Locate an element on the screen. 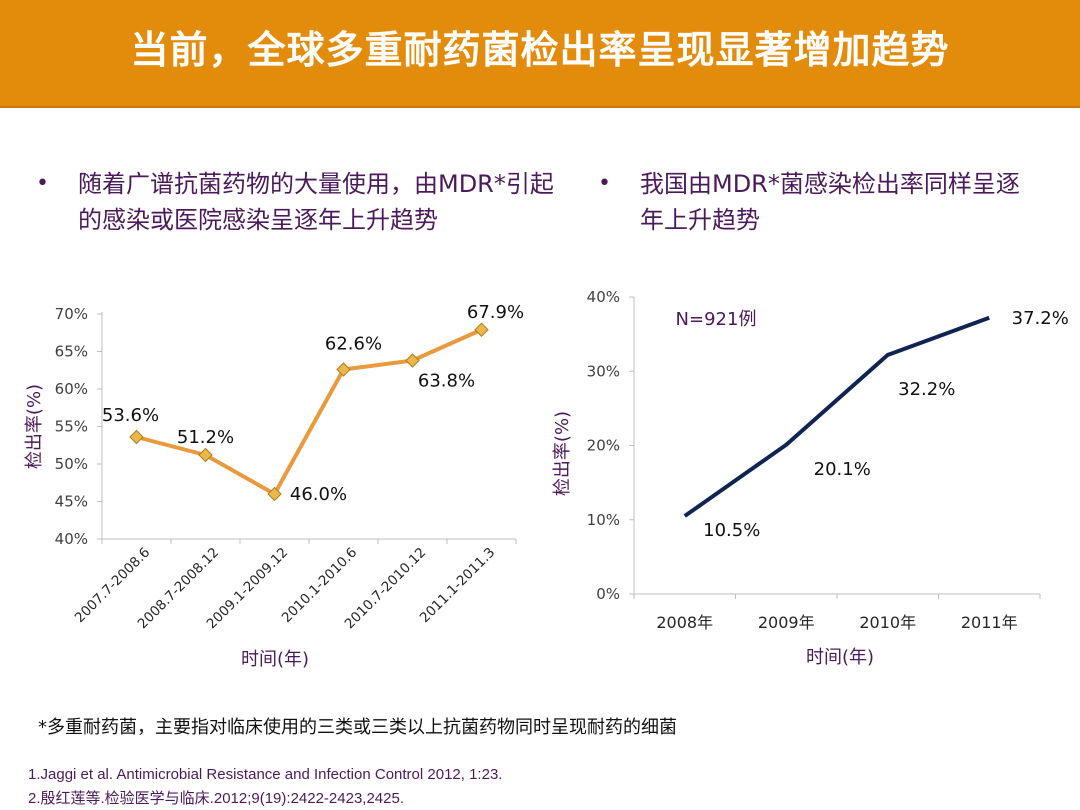 The image size is (1080, 810). bullet-text-right: 我国由MDR*菌感染检出率同样呈逐年上升趋势 is located at coordinates (830, 202).